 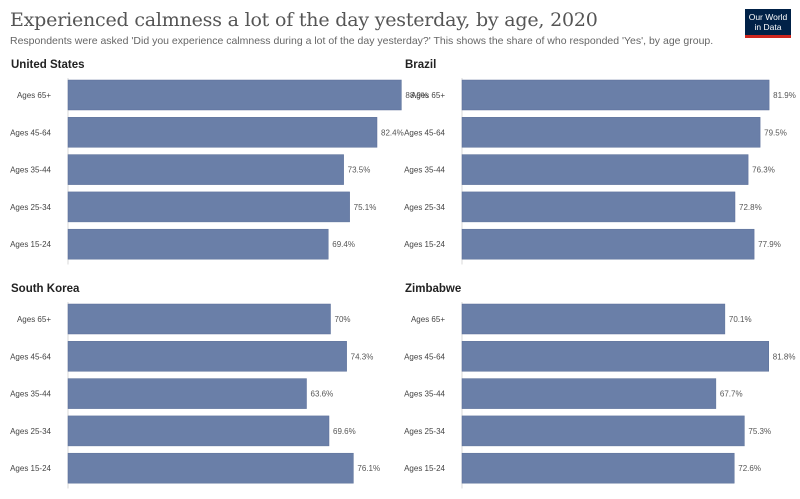 I want to click on logo-line-2: in Data, so click(x=768, y=27).